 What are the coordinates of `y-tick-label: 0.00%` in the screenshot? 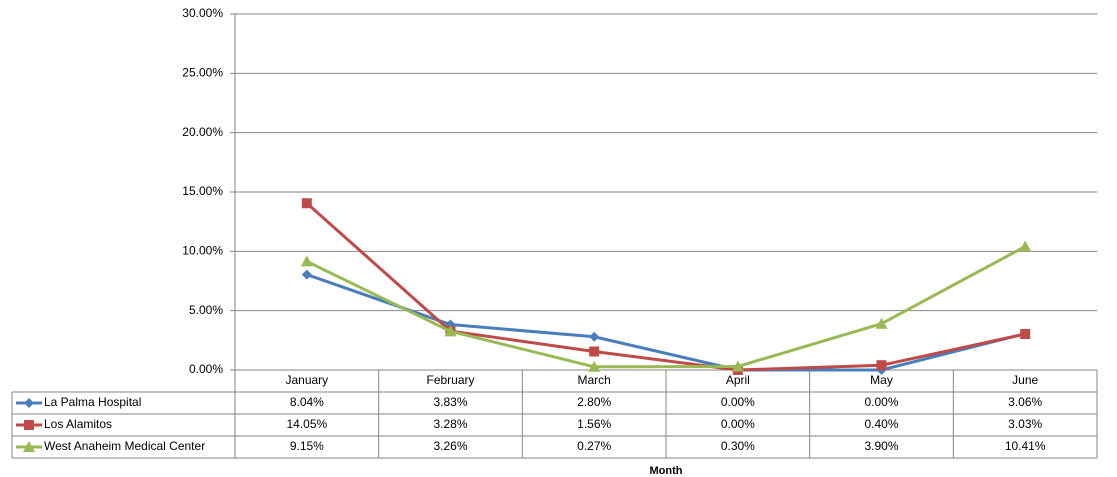 It's located at (206, 369).